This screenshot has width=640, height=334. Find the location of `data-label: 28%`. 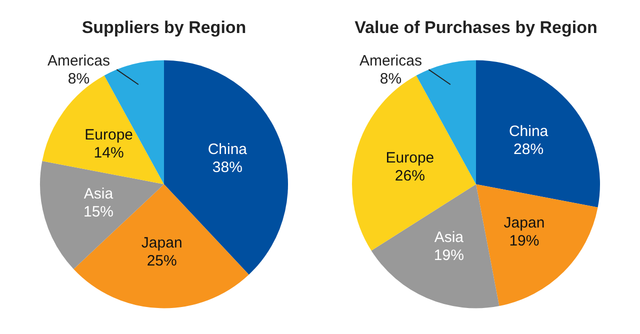

data-label: 28% is located at coordinates (529, 149).